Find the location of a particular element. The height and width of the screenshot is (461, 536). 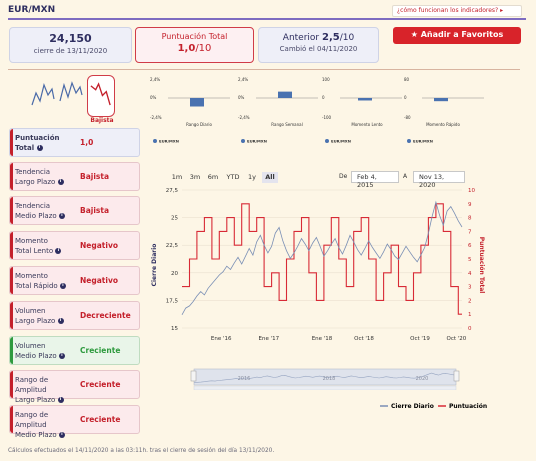

indicator-value: Creciente is located at coordinates (100, 419).